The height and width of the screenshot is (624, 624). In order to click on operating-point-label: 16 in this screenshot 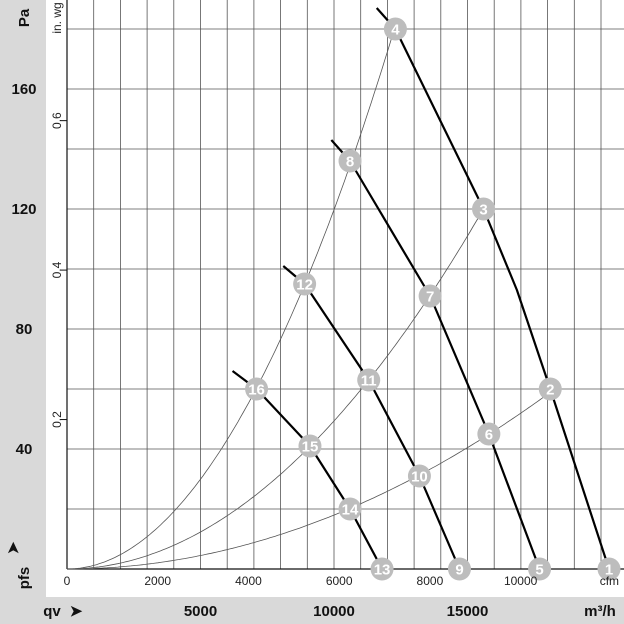, I will do `click(256, 390)`.